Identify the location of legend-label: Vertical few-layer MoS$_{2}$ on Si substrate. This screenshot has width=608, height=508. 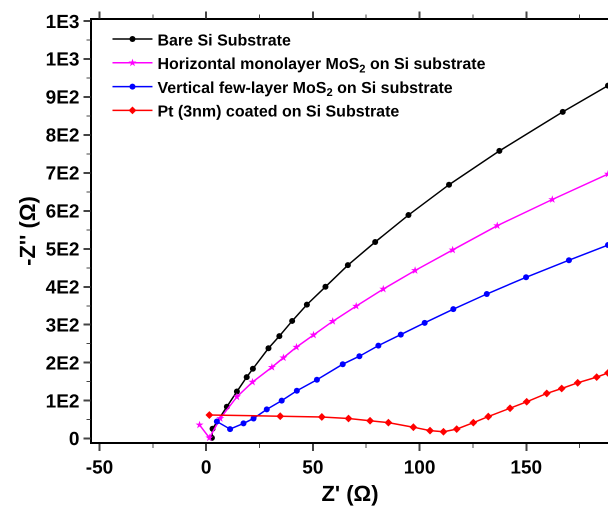
(305, 90).